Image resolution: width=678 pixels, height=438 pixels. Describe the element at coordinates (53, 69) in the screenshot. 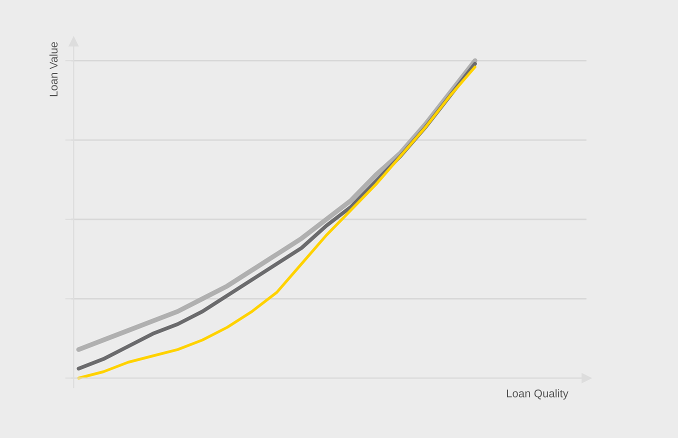

I see `y-axis-title: Loan Value` at that location.